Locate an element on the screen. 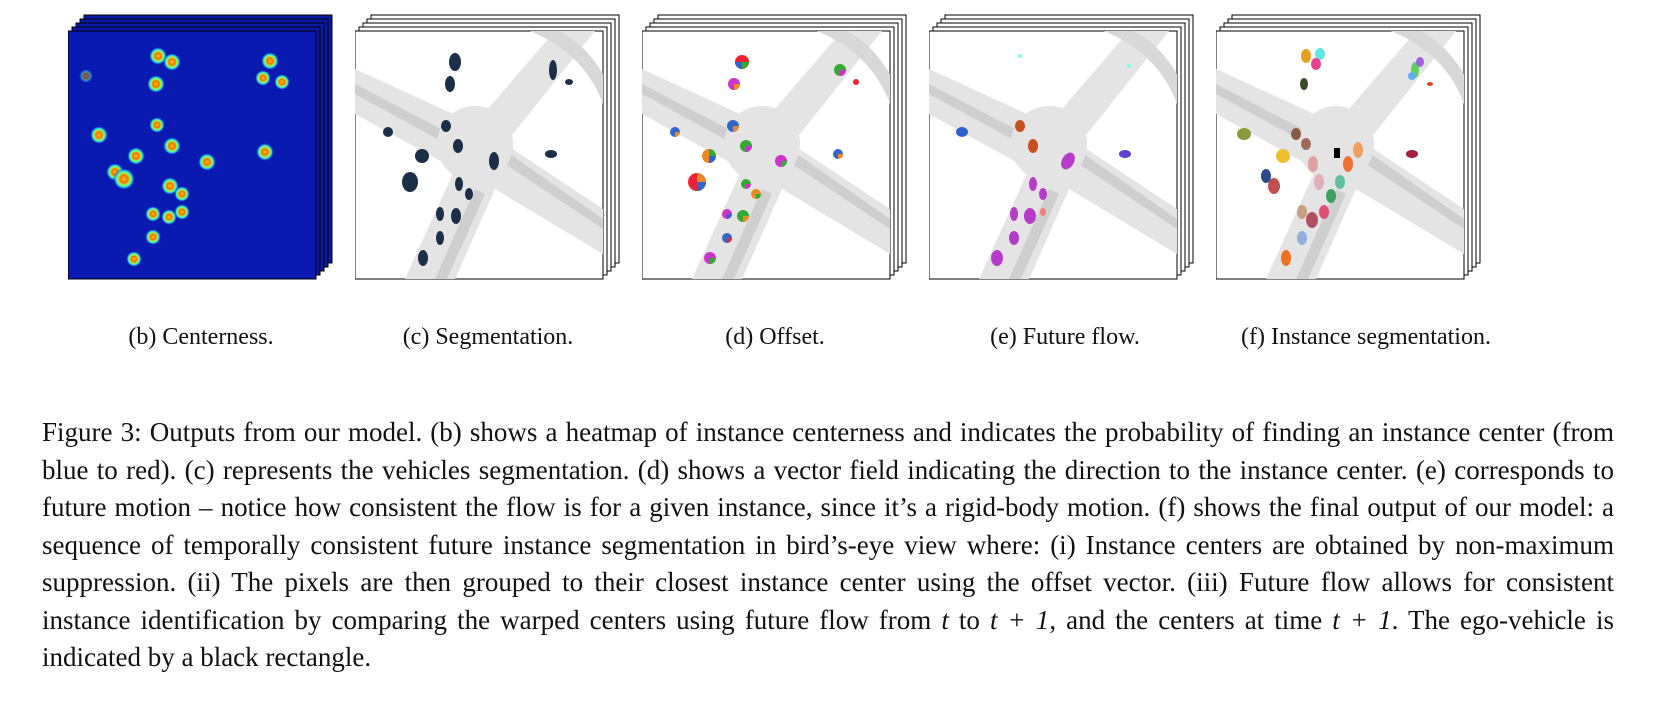 The height and width of the screenshot is (716, 1656). instance-masks is located at coordinates (1335, 157).